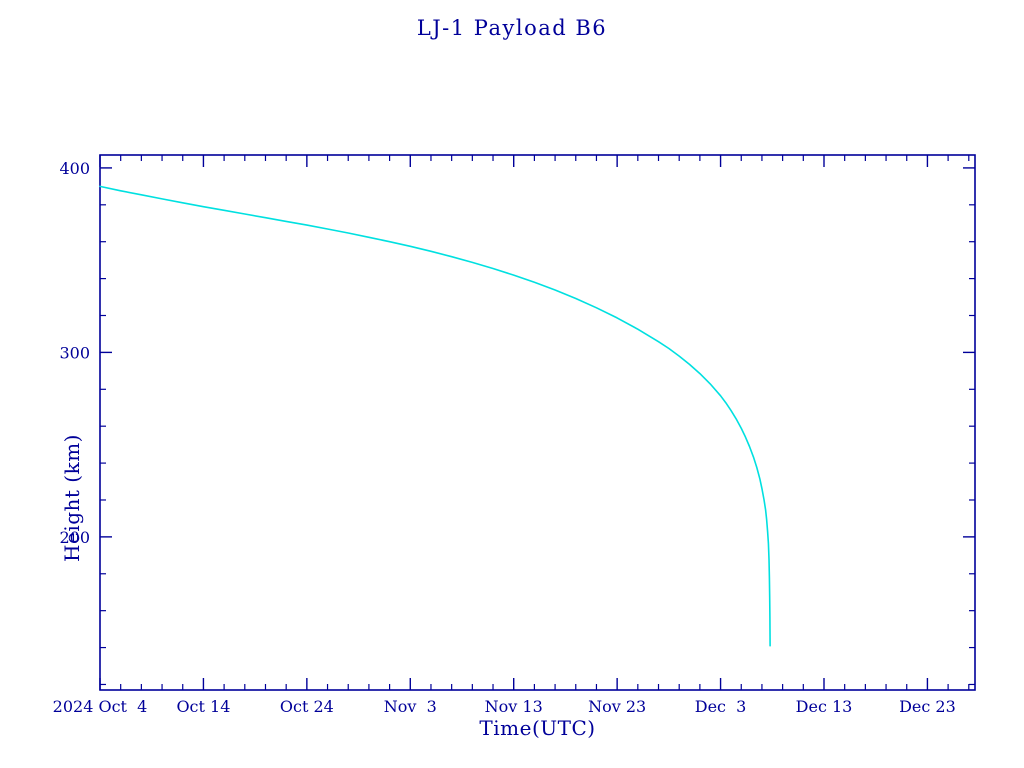 This screenshot has width=1024, height=768. I want to click on x-tick-label: Nov 3, so click(410, 706).